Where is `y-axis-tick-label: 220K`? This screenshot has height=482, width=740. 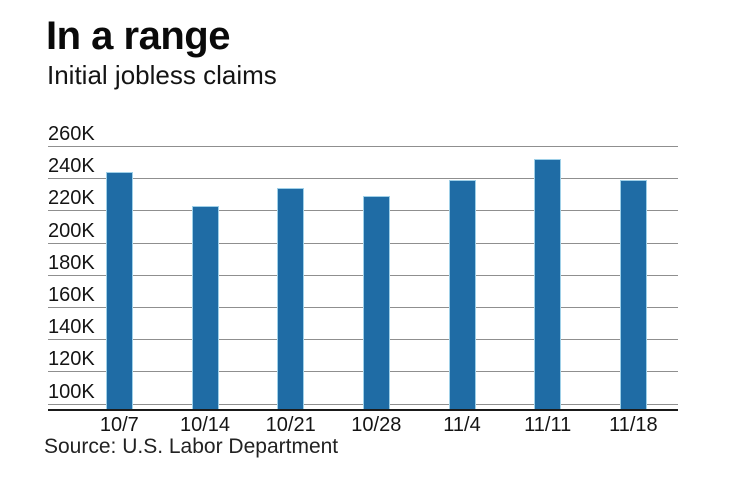
y-axis-tick-label: 220K is located at coordinates (71, 198).